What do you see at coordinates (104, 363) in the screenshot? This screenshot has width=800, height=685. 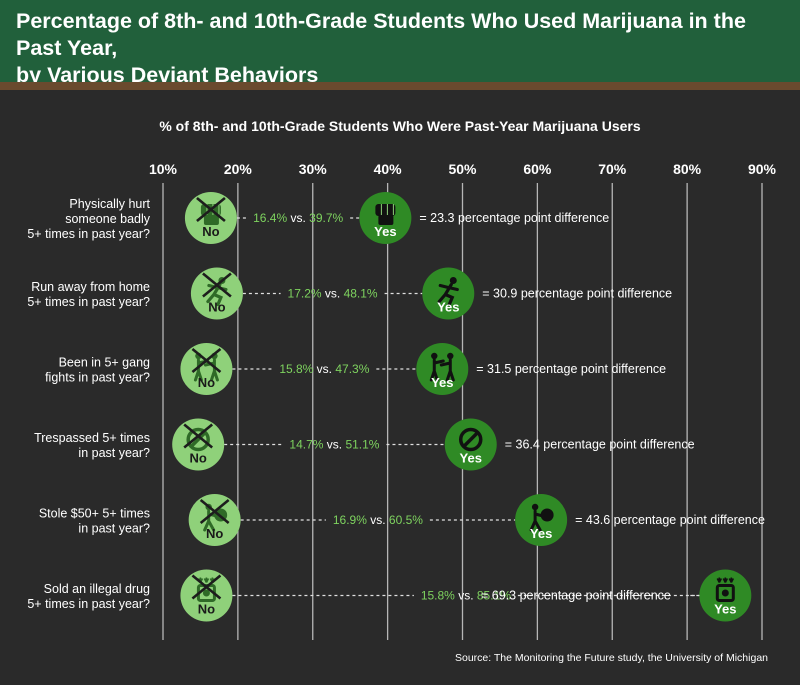 I see `row-label: Been in 5+ gang` at bounding box center [104, 363].